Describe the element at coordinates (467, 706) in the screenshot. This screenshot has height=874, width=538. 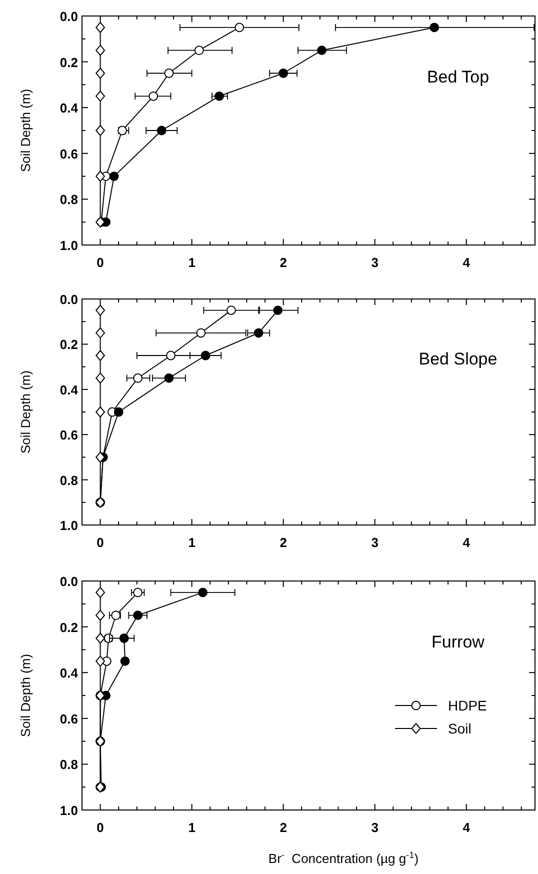
I see `legend-label: HDPE` at that location.